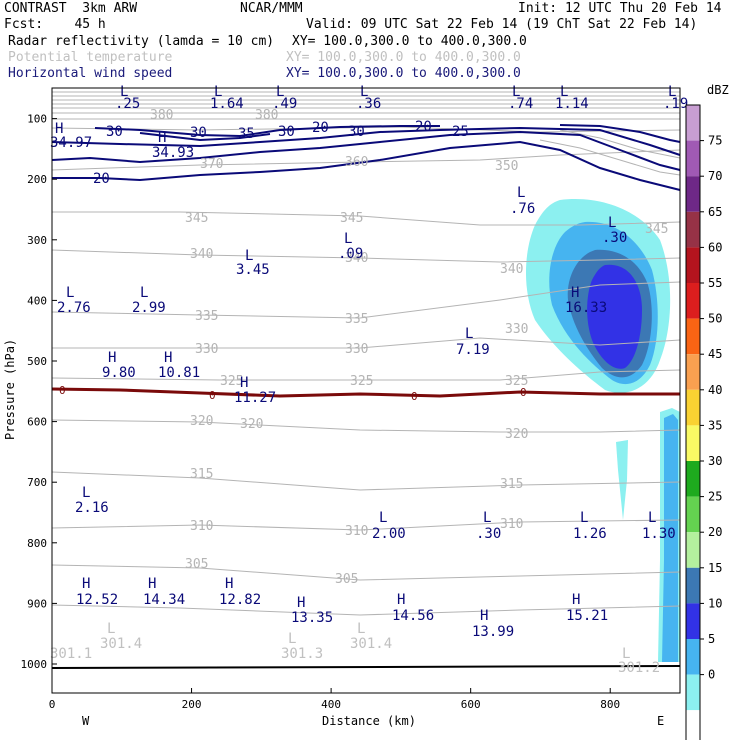  I want to click on x-tick-label: 0, so click(52, 704).